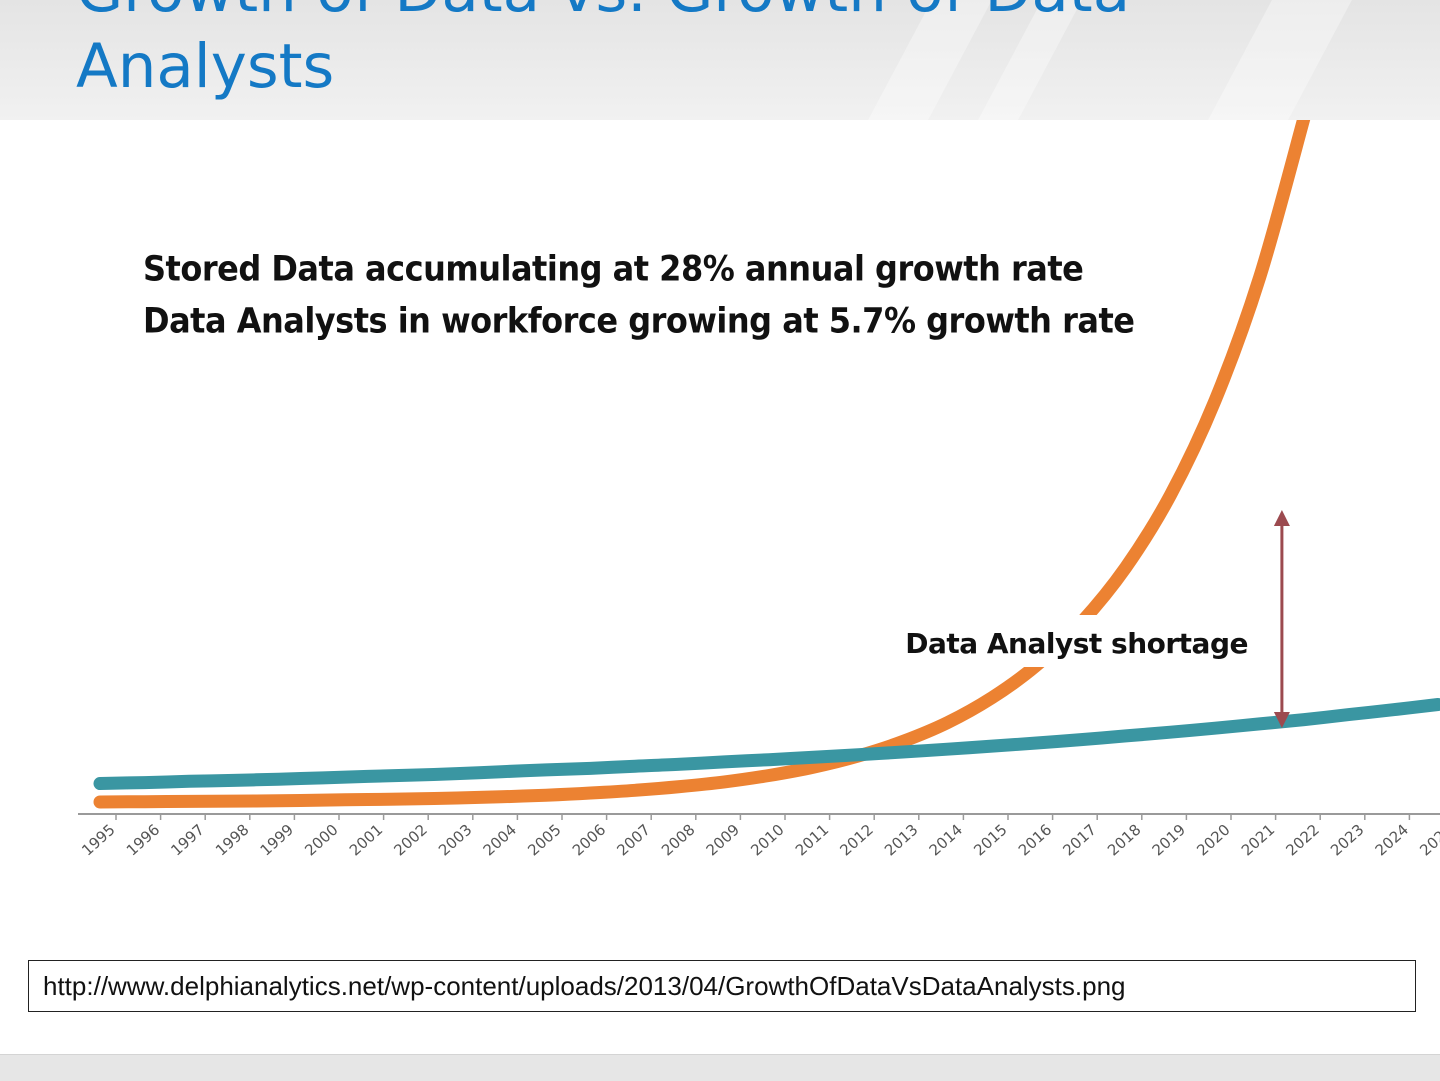 The width and height of the screenshot is (1440, 1081). I want to click on x-tick-label: 2018, so click(1124, 840).